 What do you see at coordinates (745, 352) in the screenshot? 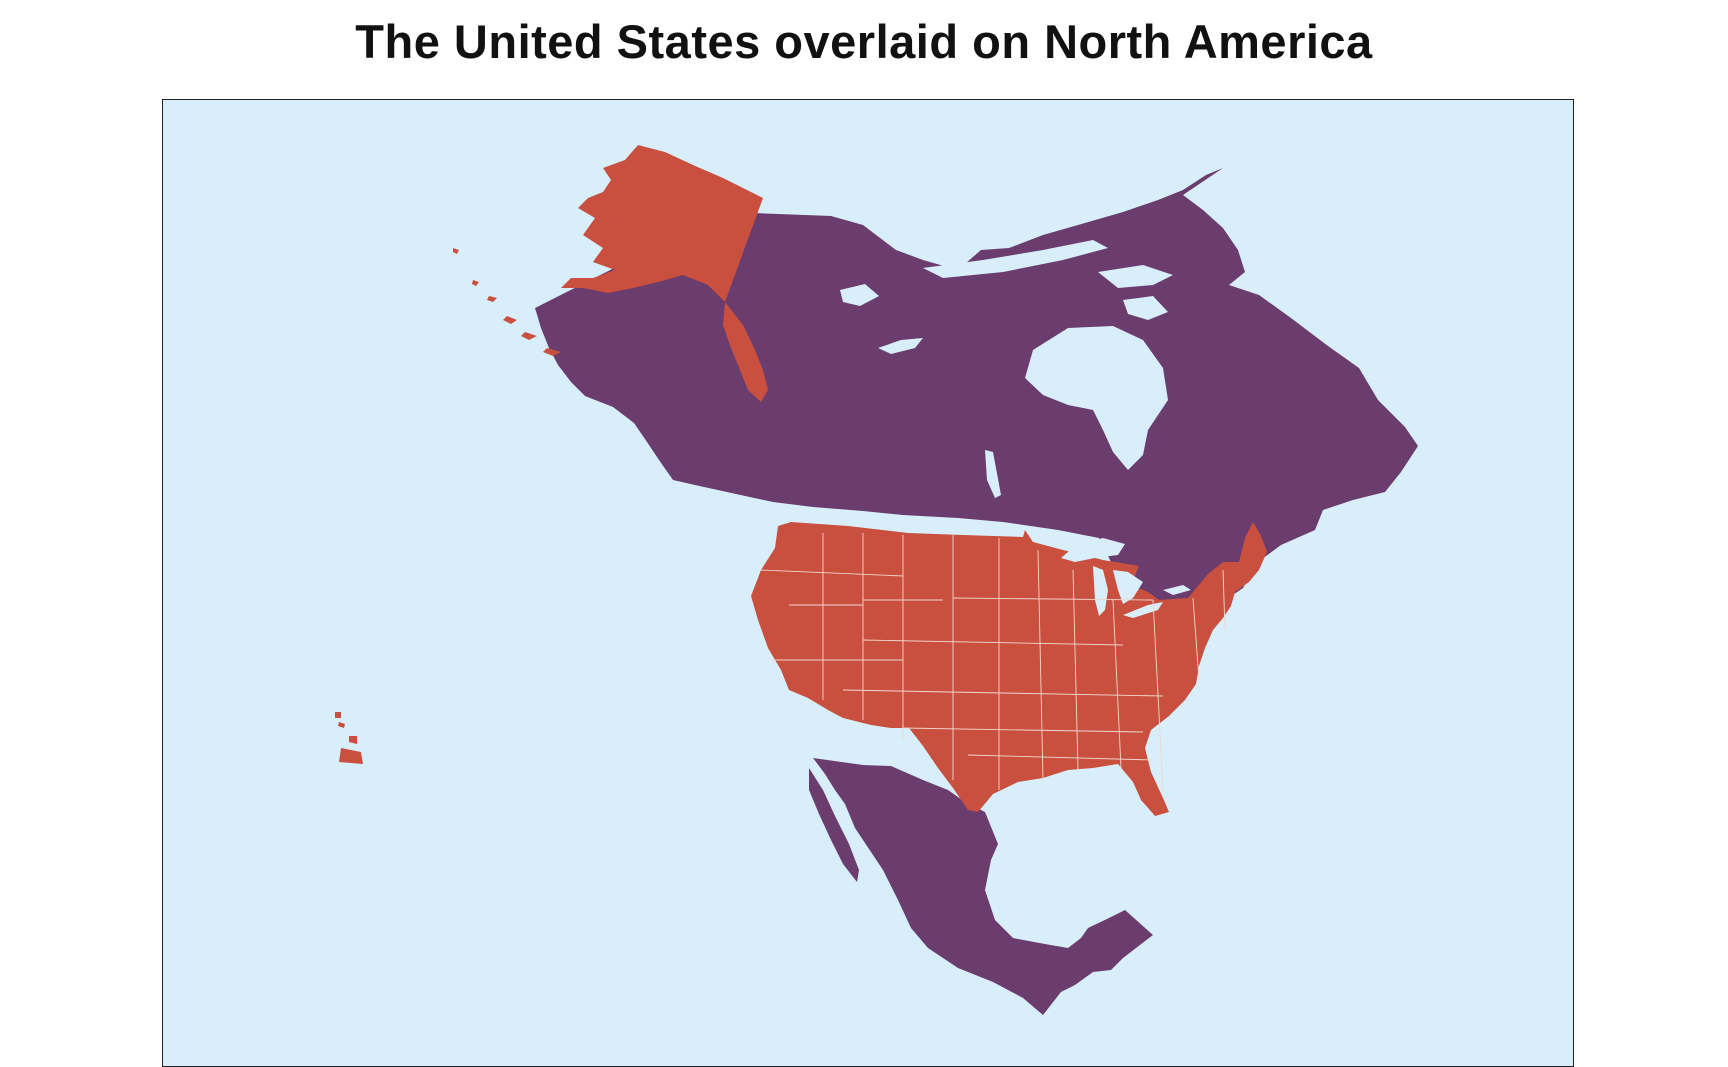
I see `alaska-panhandle` at bounding box center [745, 352].